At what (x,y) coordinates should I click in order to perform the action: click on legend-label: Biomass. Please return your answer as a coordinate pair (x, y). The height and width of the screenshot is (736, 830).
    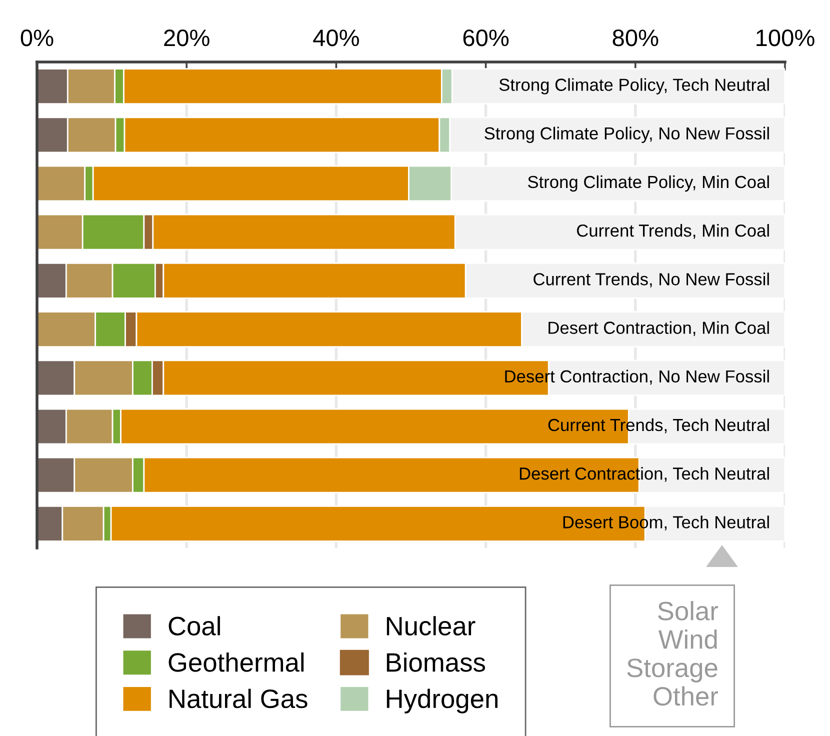
    Looking at the image, I should click on (435, 662).